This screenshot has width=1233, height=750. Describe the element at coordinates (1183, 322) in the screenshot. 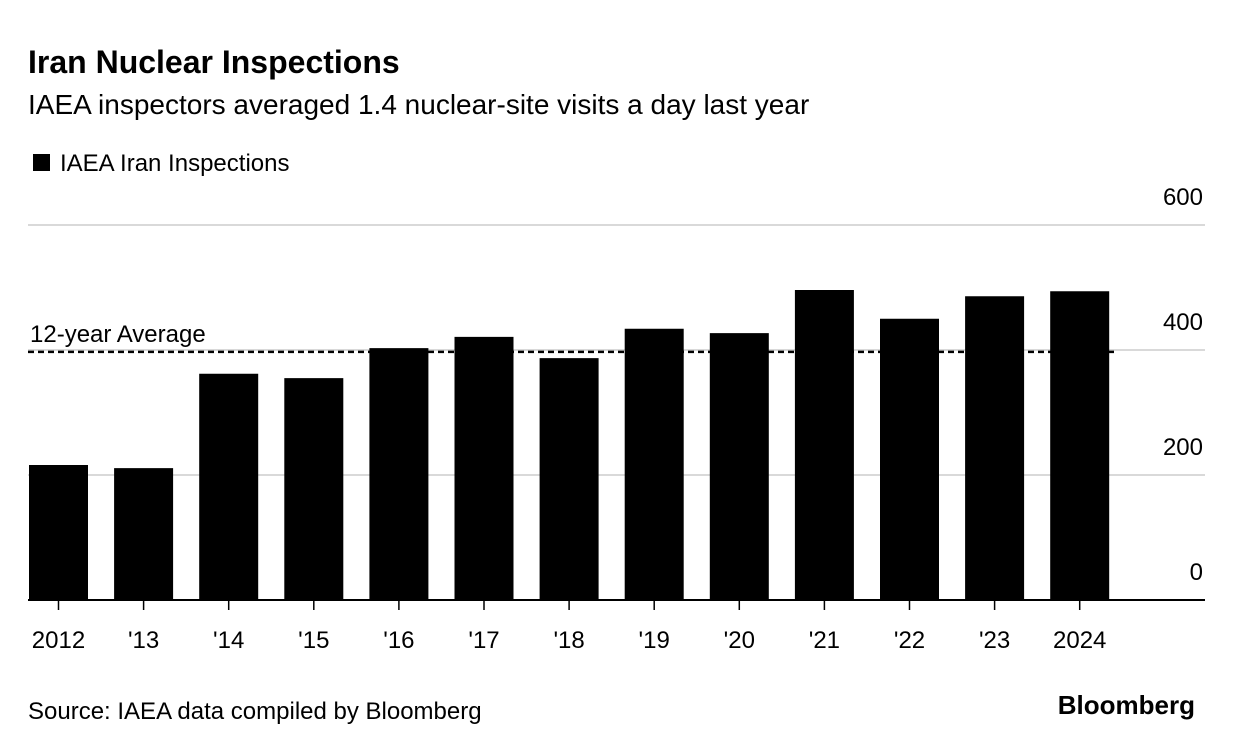

I see `y-tick-label: 400` at that location.